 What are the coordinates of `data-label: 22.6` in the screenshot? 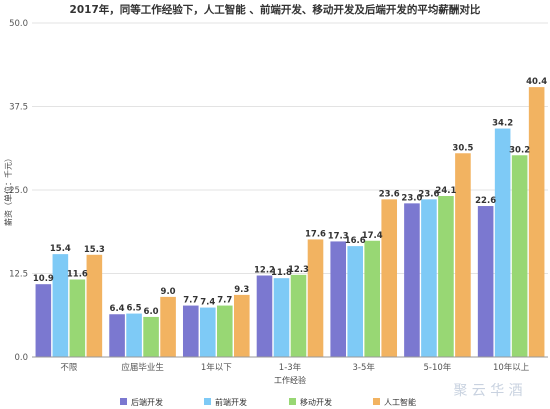 It's located at (485, 201).